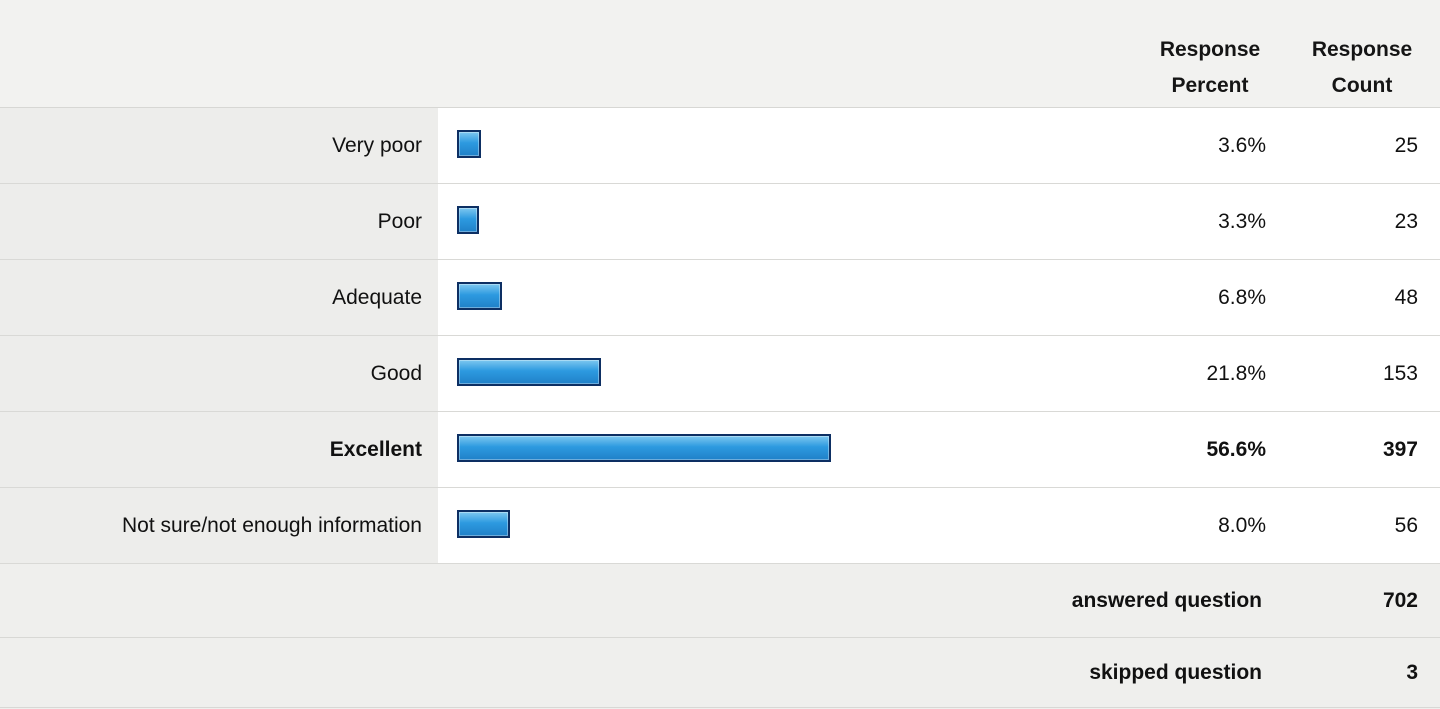 The image size is (1440, 709). Describe the element at coordinates (1400, 600) in the screenshot. I see `answered-question-value: 702` at that location.